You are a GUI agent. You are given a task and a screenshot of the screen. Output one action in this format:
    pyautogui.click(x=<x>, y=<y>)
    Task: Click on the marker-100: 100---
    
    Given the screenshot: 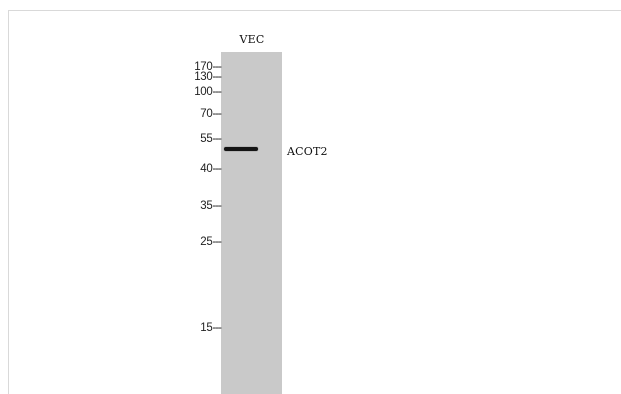 What is the action you would take?
    pyautogui.click(x=208, y=92)
    